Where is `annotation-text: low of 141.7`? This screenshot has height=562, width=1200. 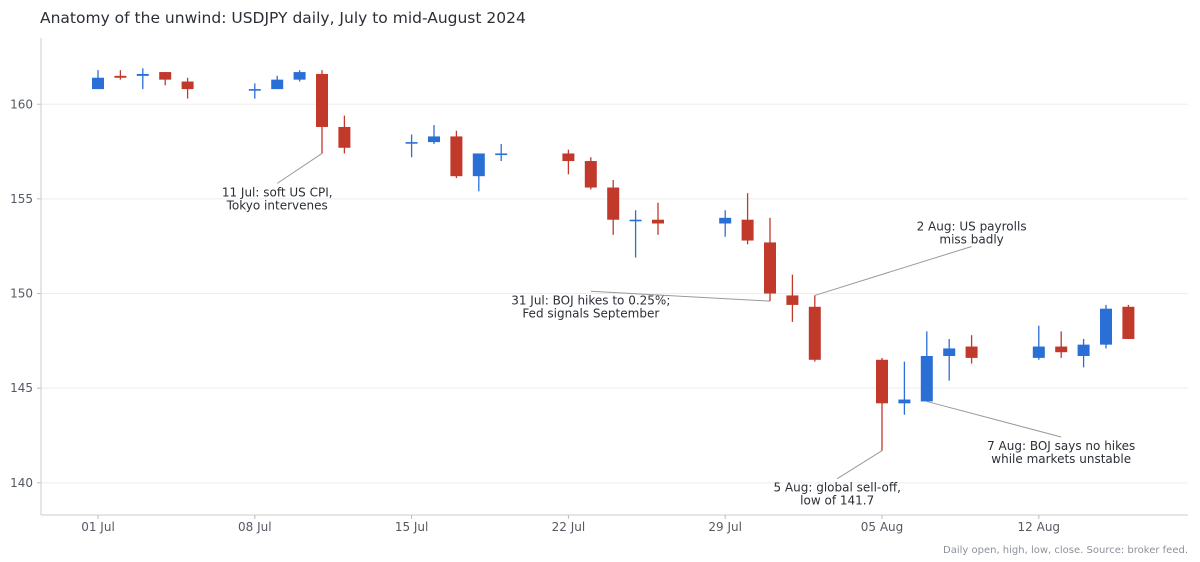
annotation-text: low of 141.7 is located at coordinates (837, 501).